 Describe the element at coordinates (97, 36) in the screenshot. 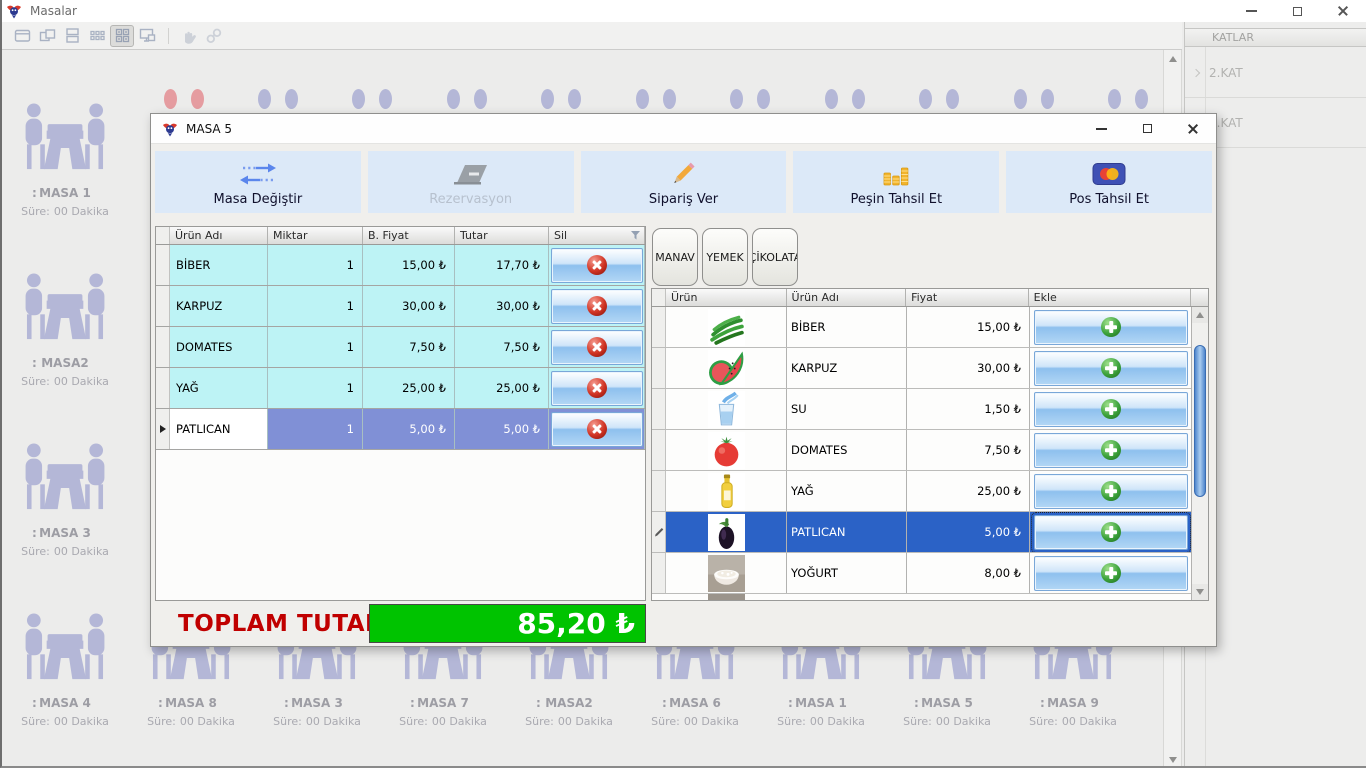

I see `small-grid-icon` at that location.